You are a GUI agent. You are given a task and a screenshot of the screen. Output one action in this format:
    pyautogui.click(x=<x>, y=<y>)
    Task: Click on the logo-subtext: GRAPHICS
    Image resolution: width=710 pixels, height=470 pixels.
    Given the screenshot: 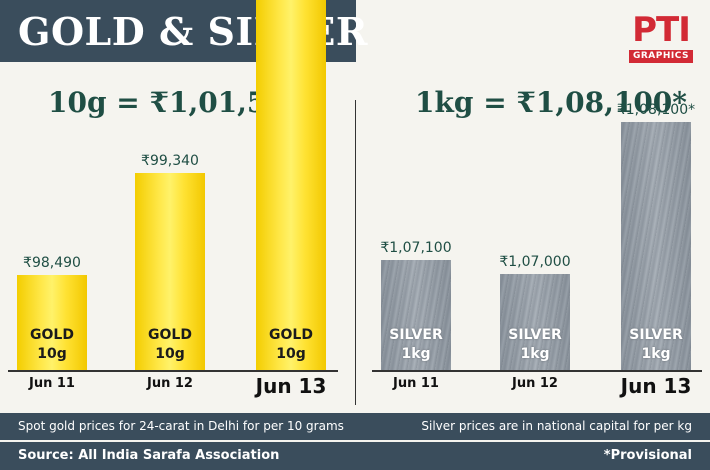 What is the action you would take?
    pyautogui.click(x=661, y=56)
    